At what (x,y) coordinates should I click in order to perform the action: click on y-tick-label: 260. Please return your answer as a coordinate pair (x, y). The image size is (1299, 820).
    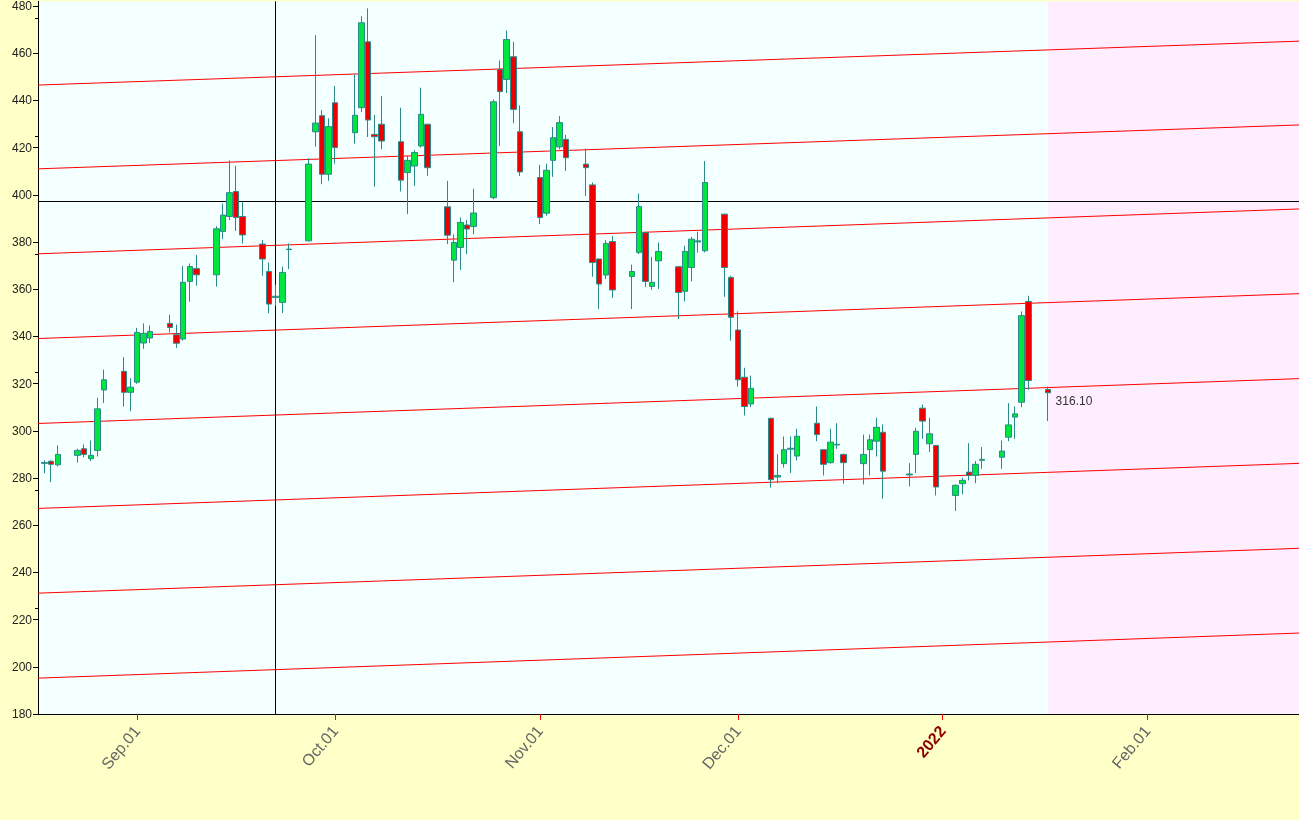
    Looking at the image, I should click on (22, 525).